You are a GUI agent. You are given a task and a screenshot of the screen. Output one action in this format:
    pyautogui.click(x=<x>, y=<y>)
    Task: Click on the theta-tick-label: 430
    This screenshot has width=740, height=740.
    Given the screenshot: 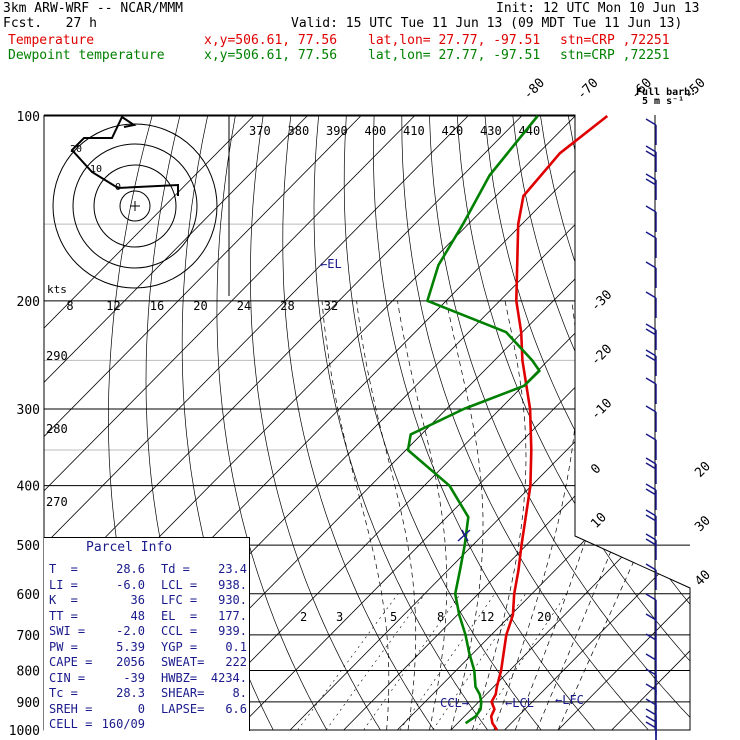 What is the action you would take?
    pyautogui.click(x=491, y=131)
    